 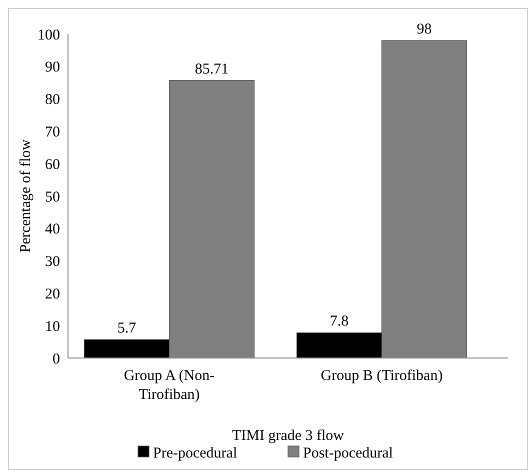 What do you see at coordinates (56, 359) in the screenshot?
I see `y-tick-label: 0` at bounding box center [56, 359].